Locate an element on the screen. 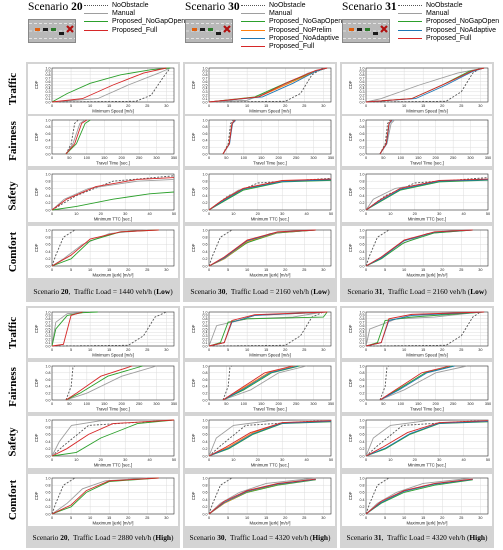 This screenshot has height=550, width=503. y-tick-label: 0.2 is located at coordinates (362, 449).